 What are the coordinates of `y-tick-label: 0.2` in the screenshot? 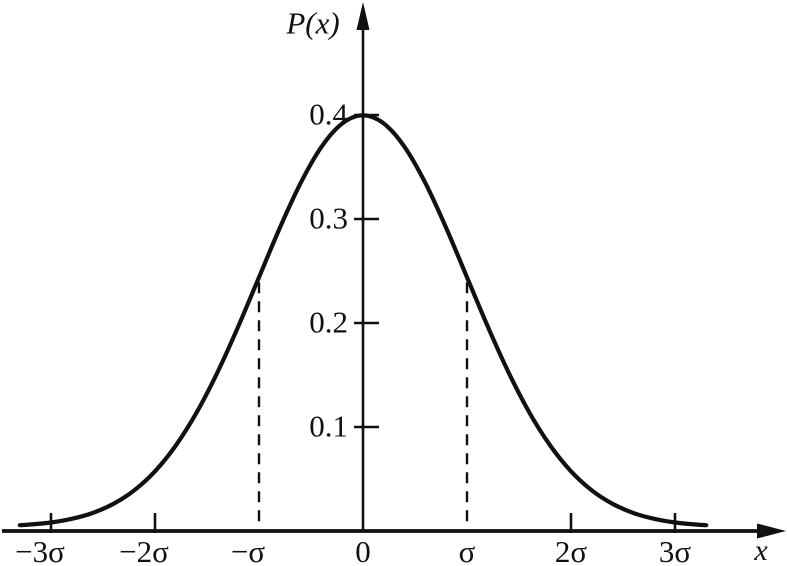 It's located at (328, 322).